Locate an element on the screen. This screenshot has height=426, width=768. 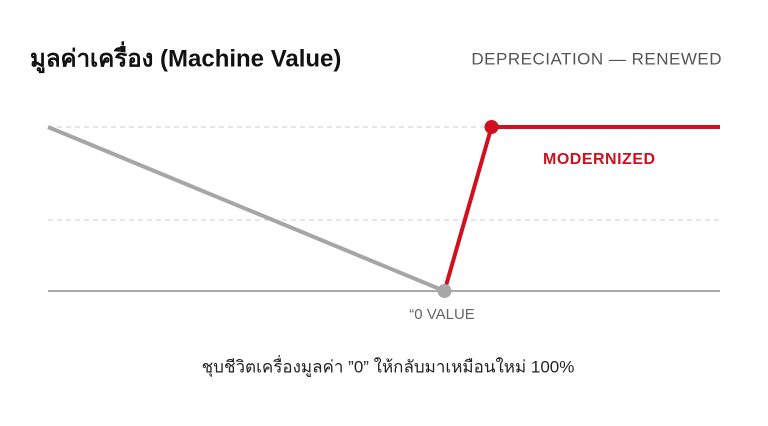
annotation: MODERNIZED is located at coordinates (599, 159).